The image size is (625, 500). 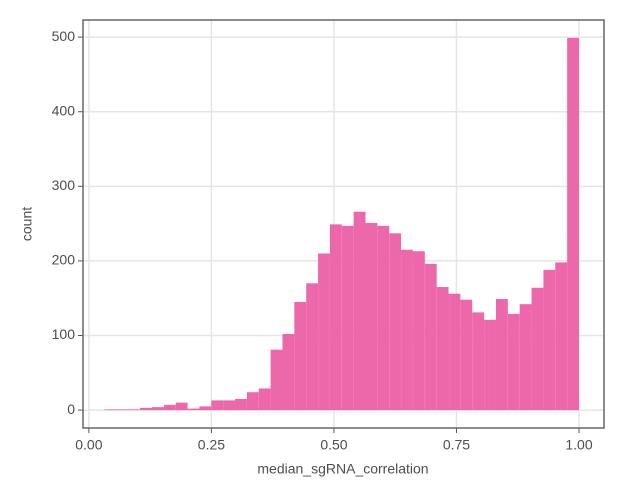 I want to click on y-tick-label: 0, so click(x=71, y=409).